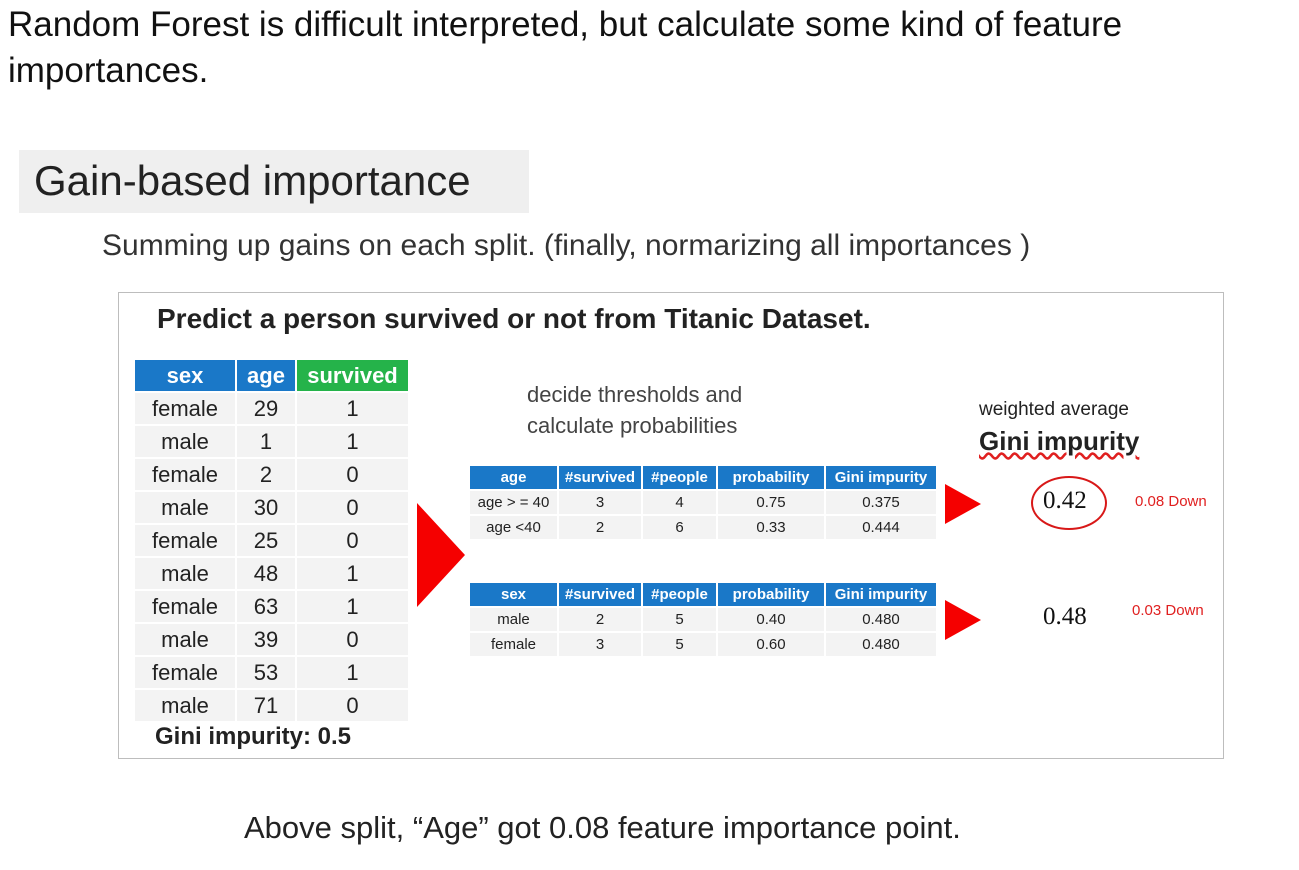 Image resolution: width=1299 pixels, height=870 pixels. I want to click on split-cell: 0.33, so click(772, 528).